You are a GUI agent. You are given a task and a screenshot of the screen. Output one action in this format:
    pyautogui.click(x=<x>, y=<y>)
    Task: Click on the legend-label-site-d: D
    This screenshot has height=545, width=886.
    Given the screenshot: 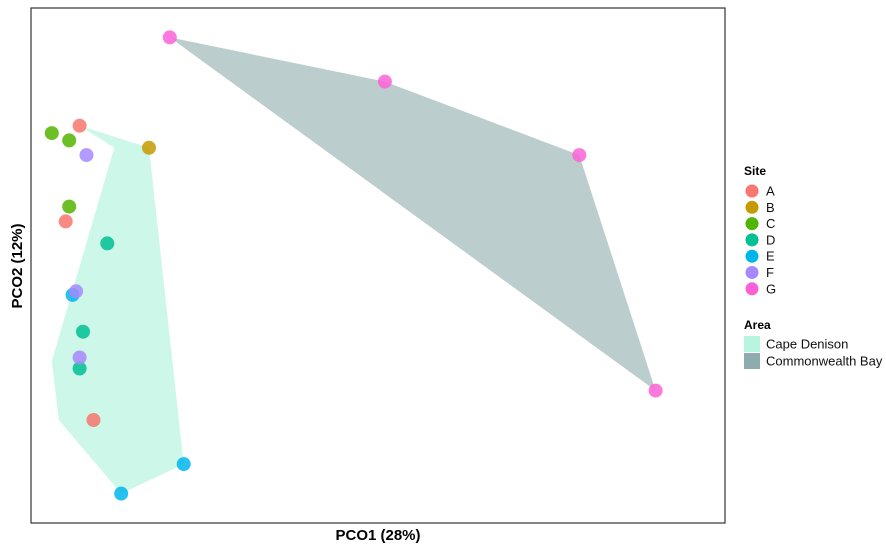 What is the action you would take?
    pyautogui.click(x=770, y=239)
    